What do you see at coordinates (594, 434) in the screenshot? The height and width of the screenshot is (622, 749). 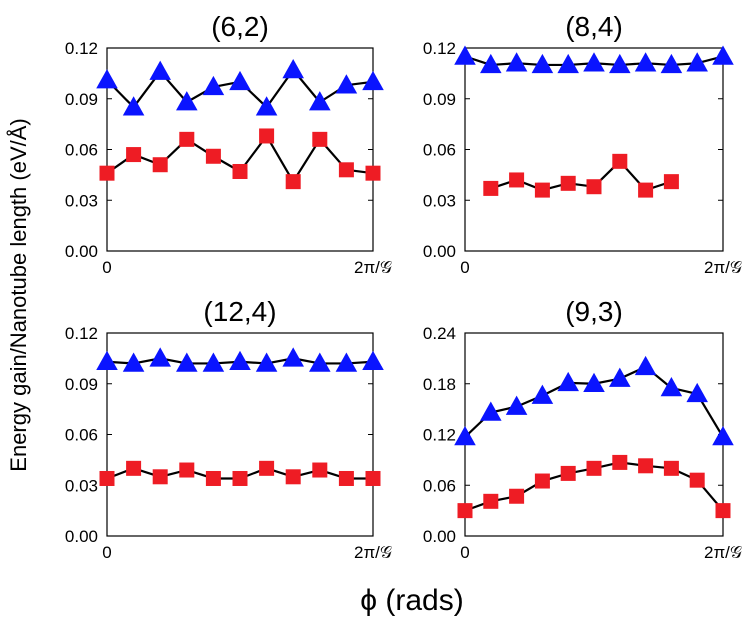 I see `plot-frame` at bounding box center [594, 434].